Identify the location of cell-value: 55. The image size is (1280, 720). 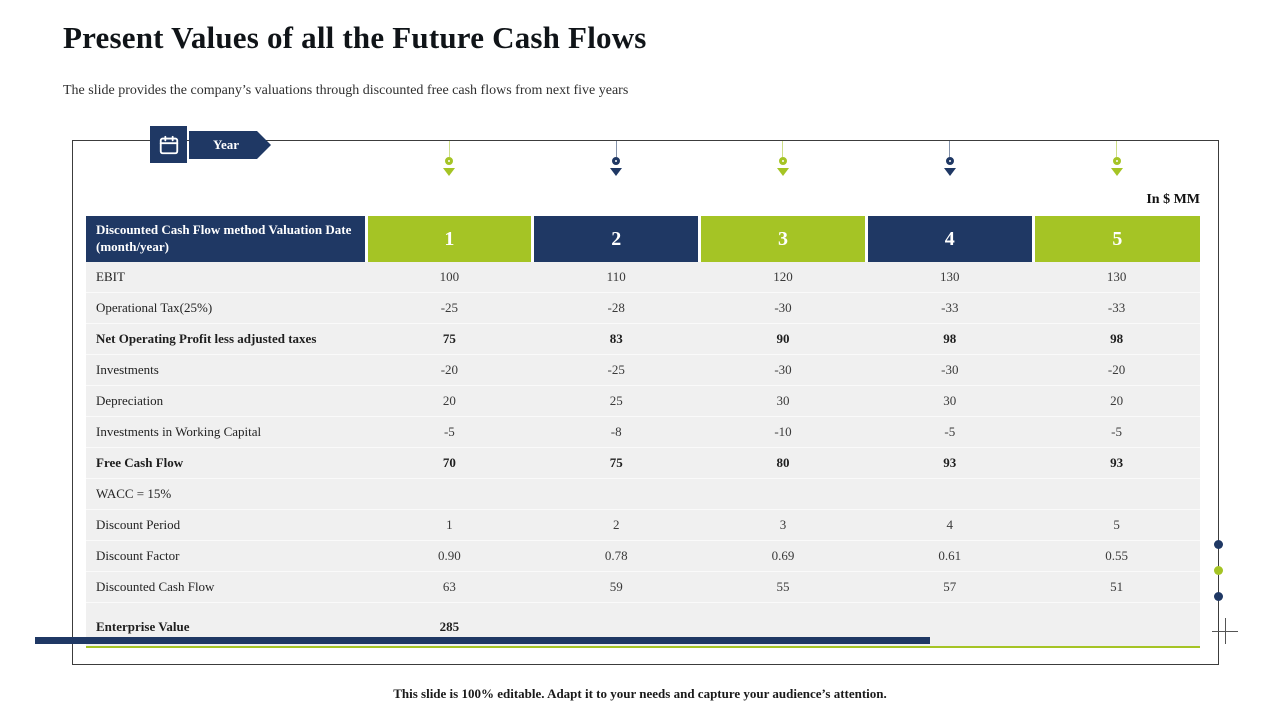
(783, 587).